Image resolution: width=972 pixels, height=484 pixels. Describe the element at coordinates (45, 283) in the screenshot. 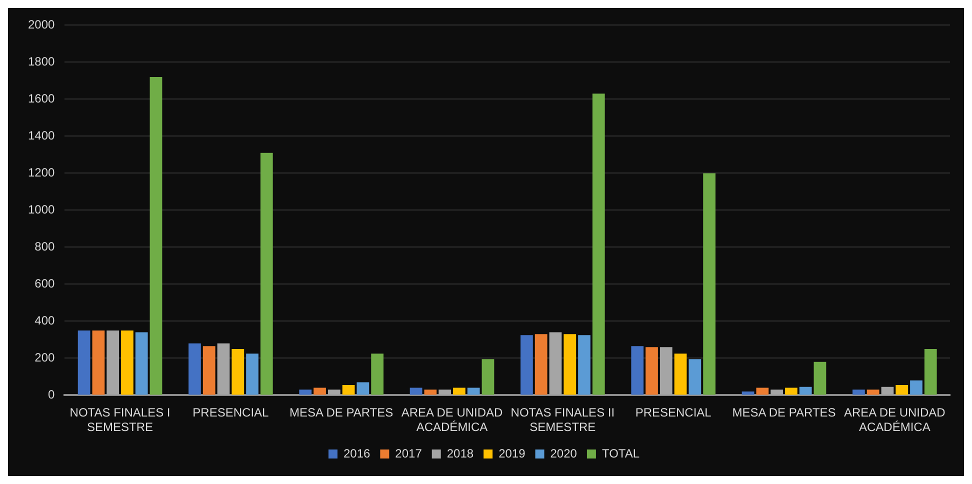

I see `y-tick-label: 600` at that location.